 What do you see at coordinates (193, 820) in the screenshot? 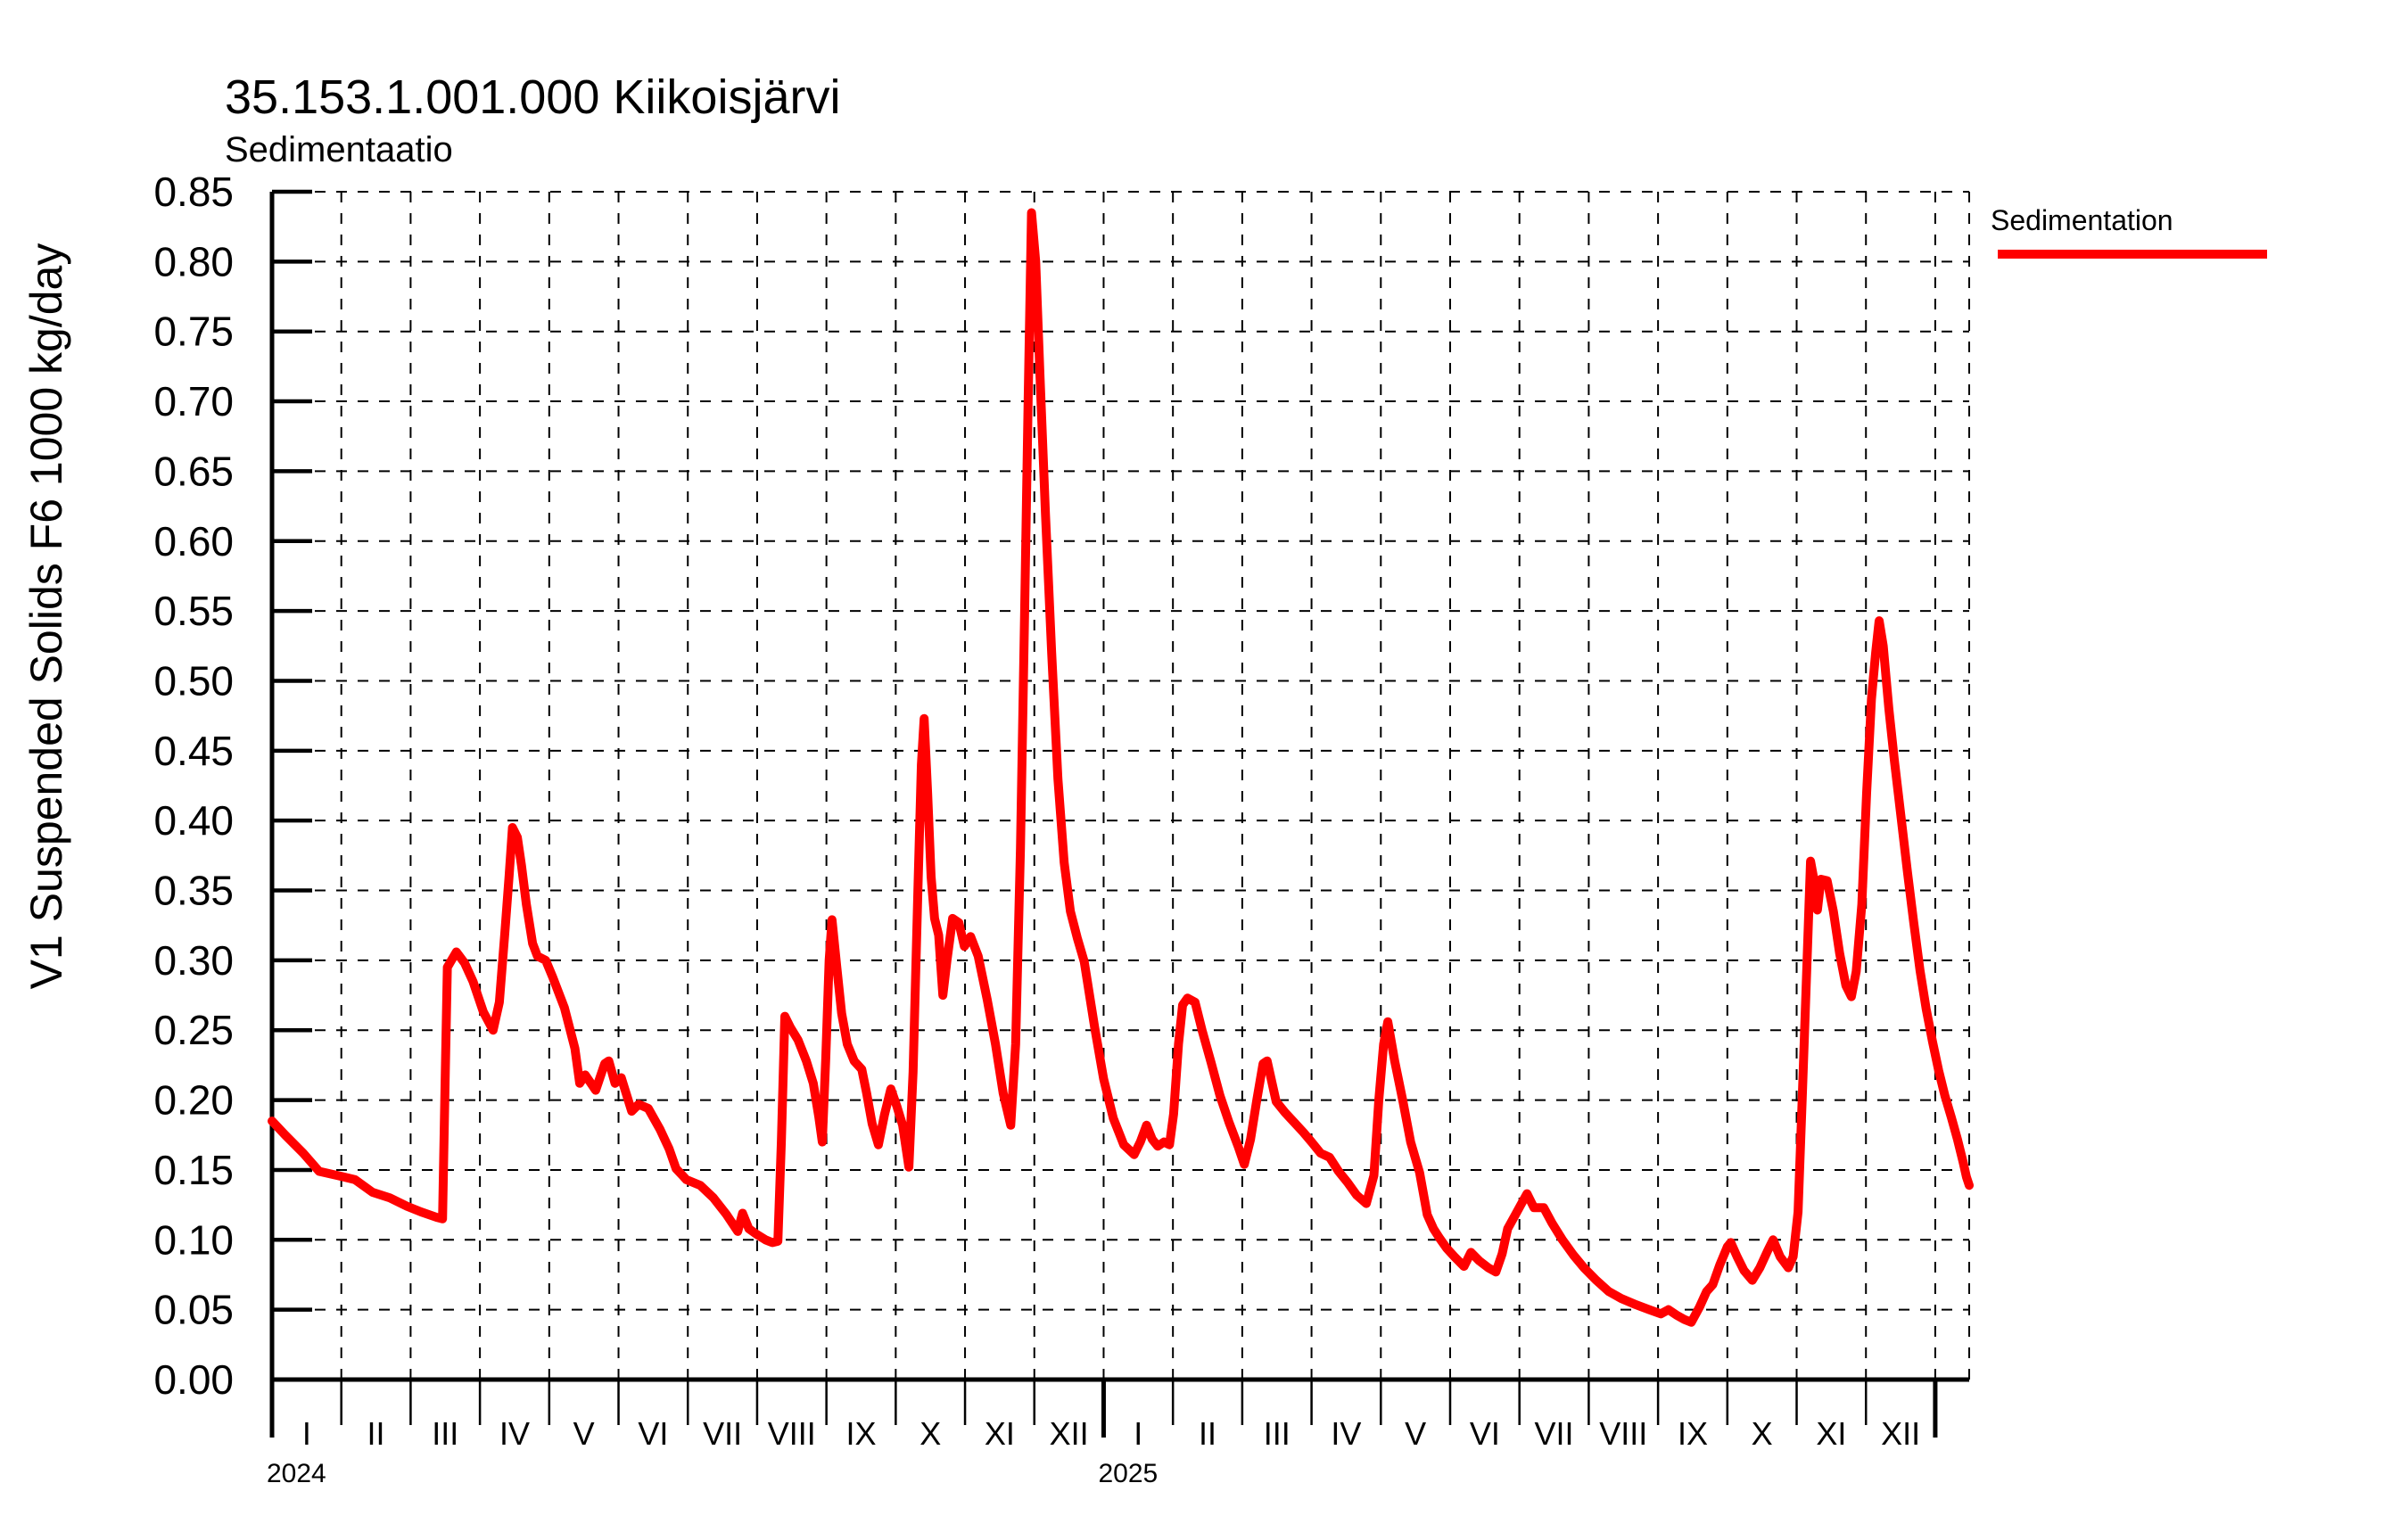
I see `y-tick-label: 0.40` at bounding box center [193, 820].